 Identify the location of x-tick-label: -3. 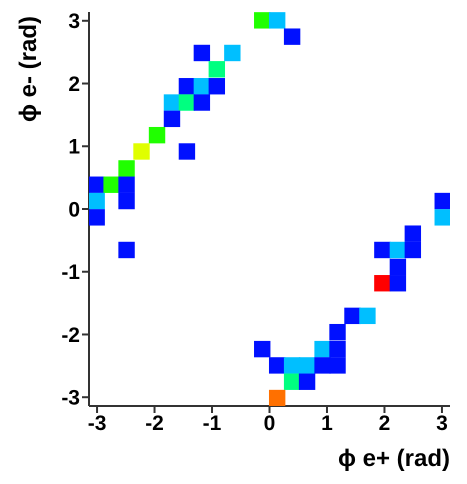
(97, 423).